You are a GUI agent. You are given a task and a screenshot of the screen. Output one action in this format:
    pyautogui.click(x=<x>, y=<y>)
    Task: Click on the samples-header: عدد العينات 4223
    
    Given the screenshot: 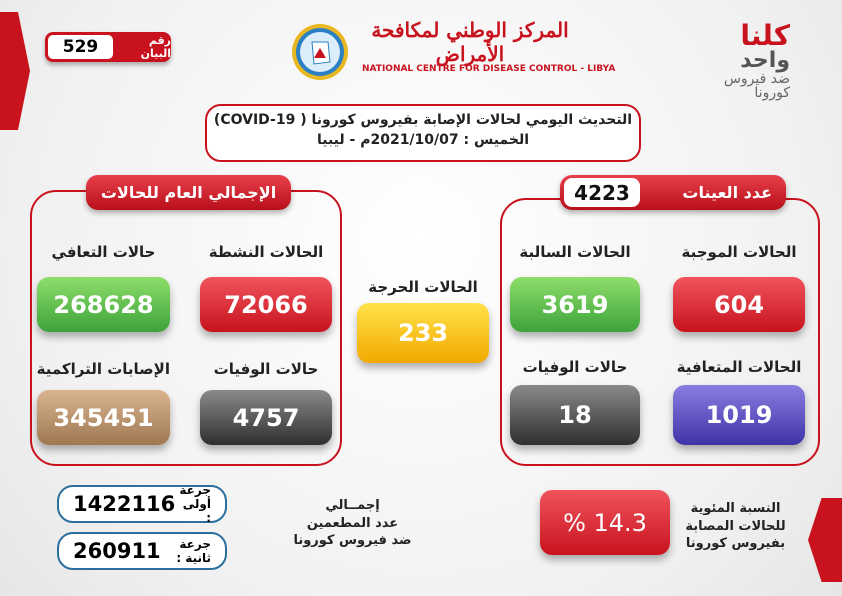 What is the action you would take?
    pyautogui.click(x=673, y=192)
    